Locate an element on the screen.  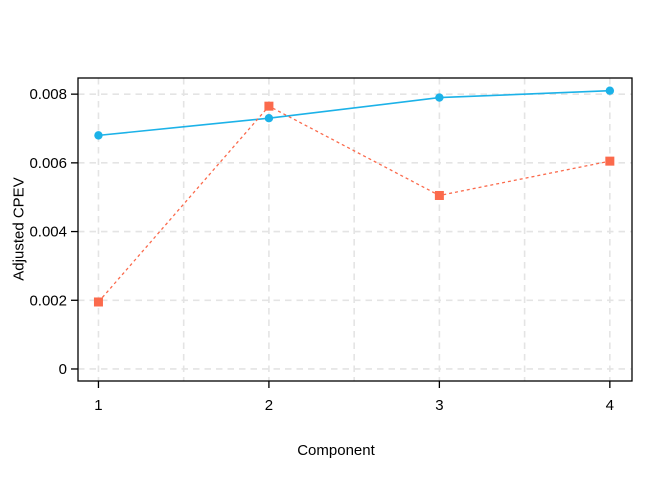
y-tick-label: 0 is located at coordinates (63, 369).